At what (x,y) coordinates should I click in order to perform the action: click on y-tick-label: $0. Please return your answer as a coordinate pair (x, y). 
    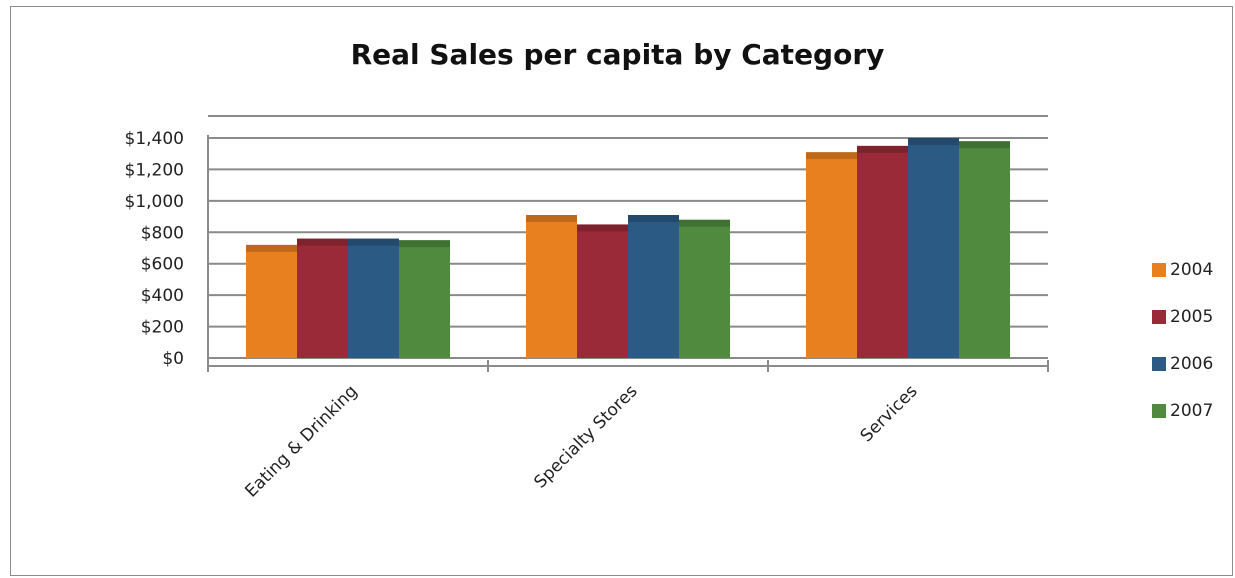
    Looking at the image, I should click on (173, 359).